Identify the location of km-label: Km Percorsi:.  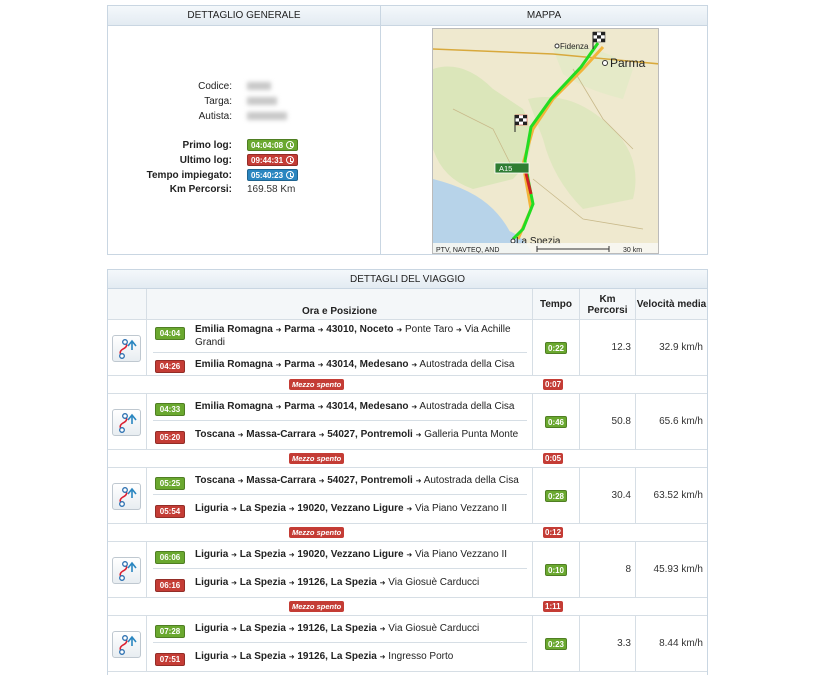
(200, 189).